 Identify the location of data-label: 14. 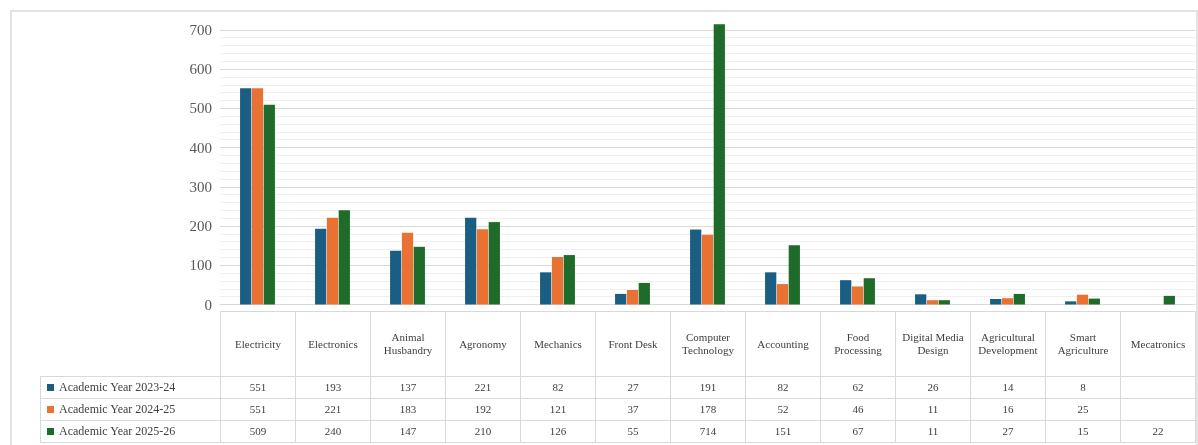
(1008, 387).